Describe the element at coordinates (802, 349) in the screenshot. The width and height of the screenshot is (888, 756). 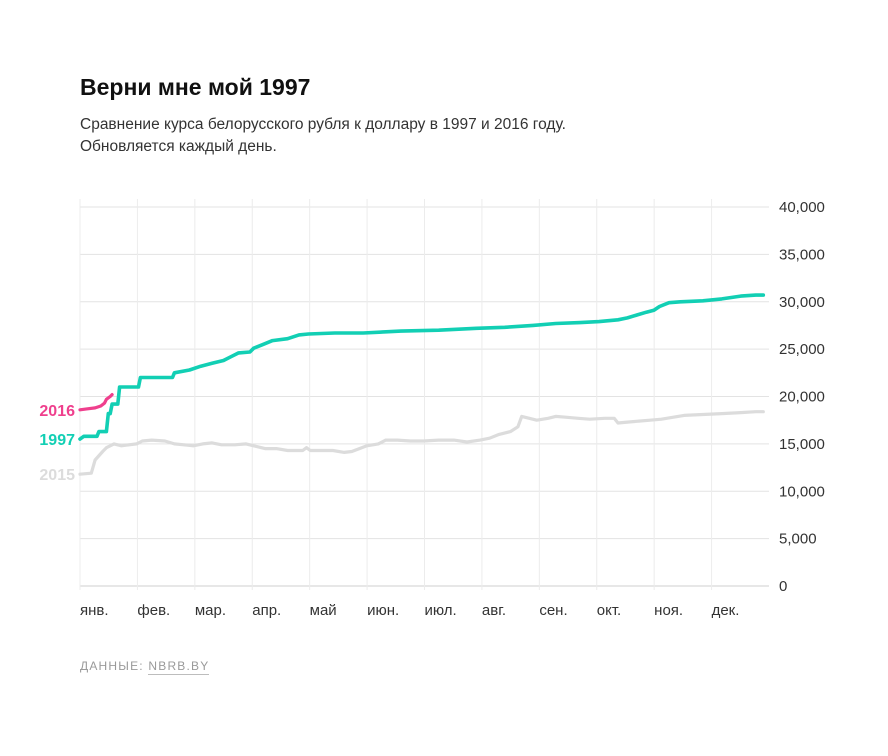
I see `y-tick-label: 25,000` at that location.